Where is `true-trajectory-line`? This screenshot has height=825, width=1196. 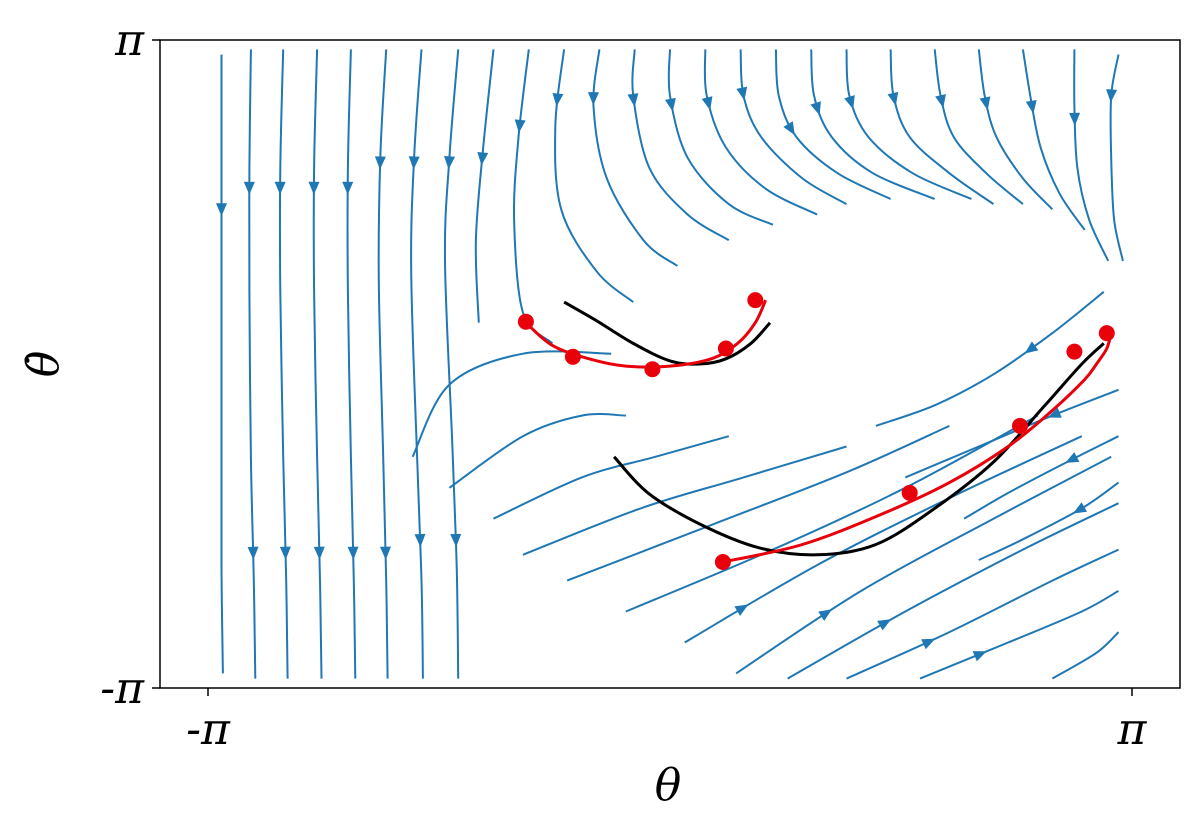
true-trajectory-line is located at coordinates (858, 449).